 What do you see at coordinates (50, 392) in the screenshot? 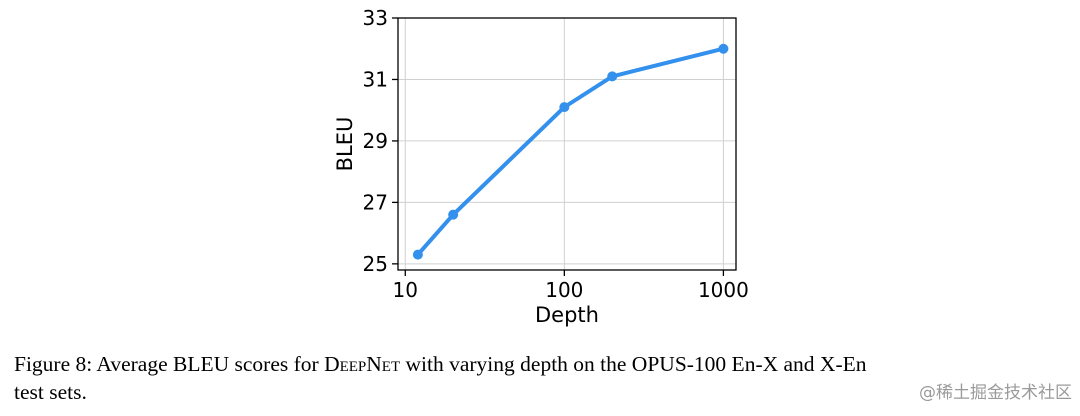
I see `caption-line2: test sets.` at bounding box center [50, 392].